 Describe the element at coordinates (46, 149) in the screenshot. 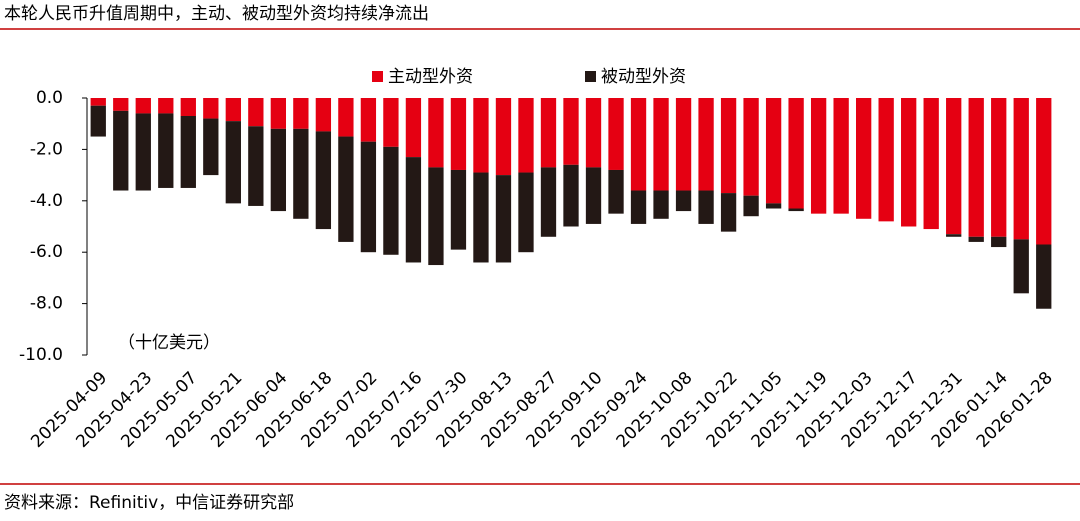

I see `y-tick-label: -2.0` at that location.